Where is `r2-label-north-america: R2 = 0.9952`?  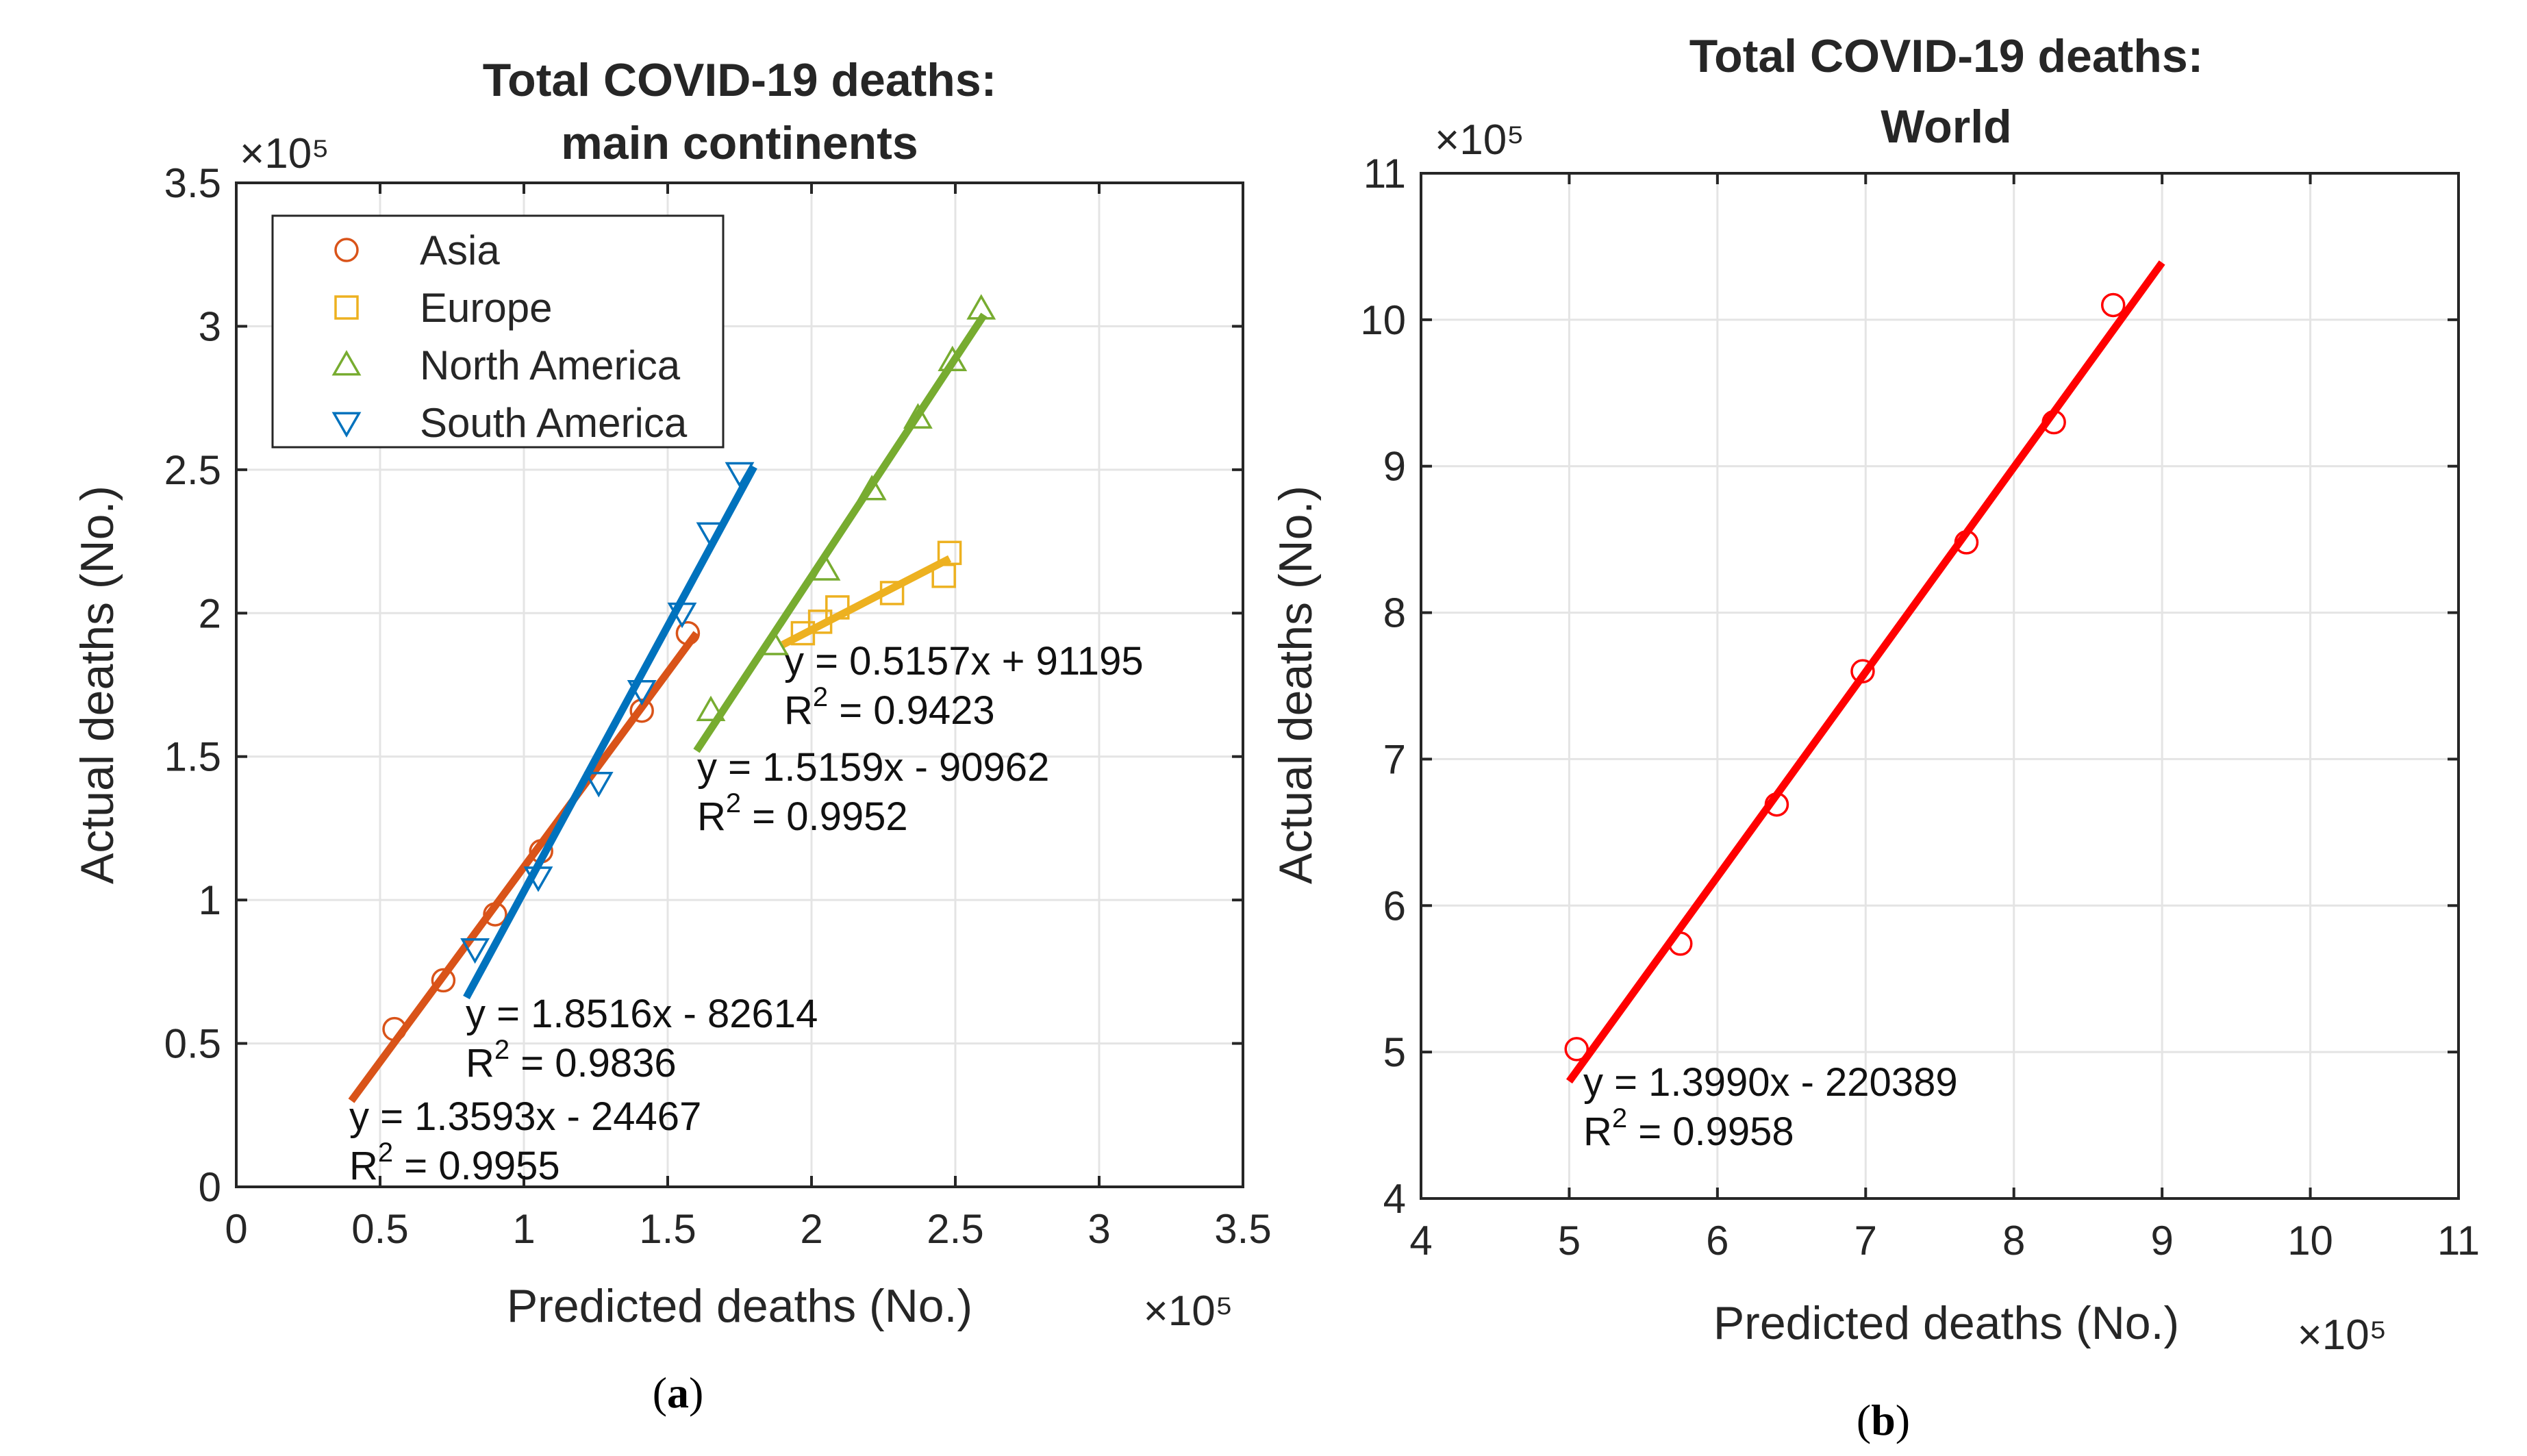
r2-label-north-america: R2 = 0.9952 is located at coordinates (802, 813).